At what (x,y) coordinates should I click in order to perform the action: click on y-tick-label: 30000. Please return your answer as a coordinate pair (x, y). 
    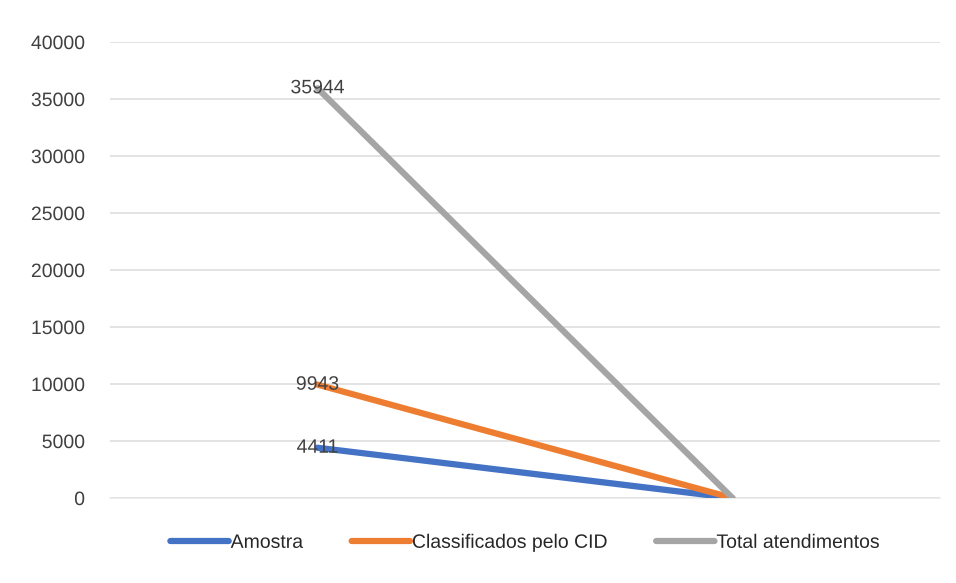
    Looking at the image, I should click on (58, 156).